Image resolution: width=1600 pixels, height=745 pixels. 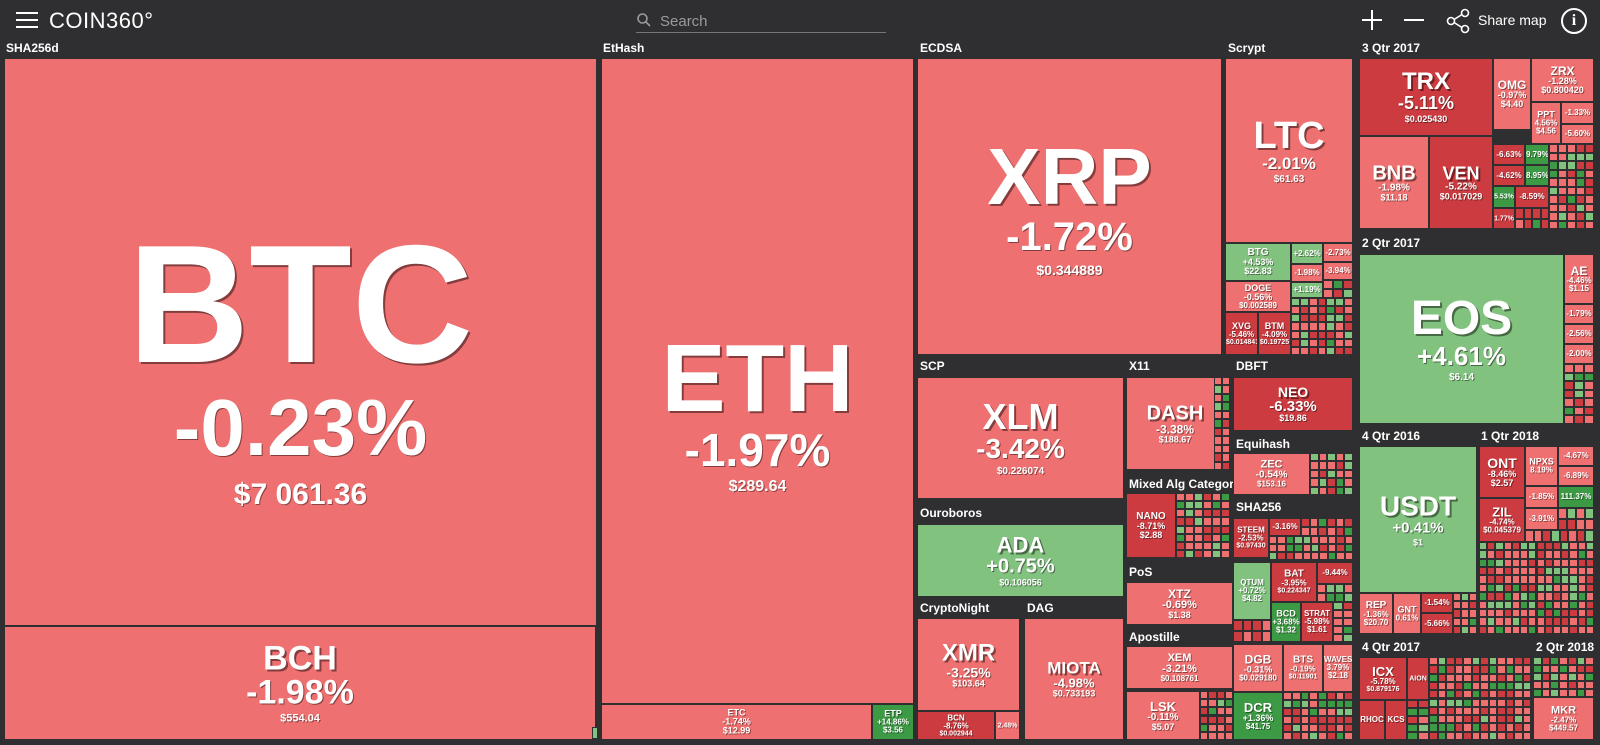 I want to click on coin-tile-small: -3.91%, so click(x=1541, y=519).